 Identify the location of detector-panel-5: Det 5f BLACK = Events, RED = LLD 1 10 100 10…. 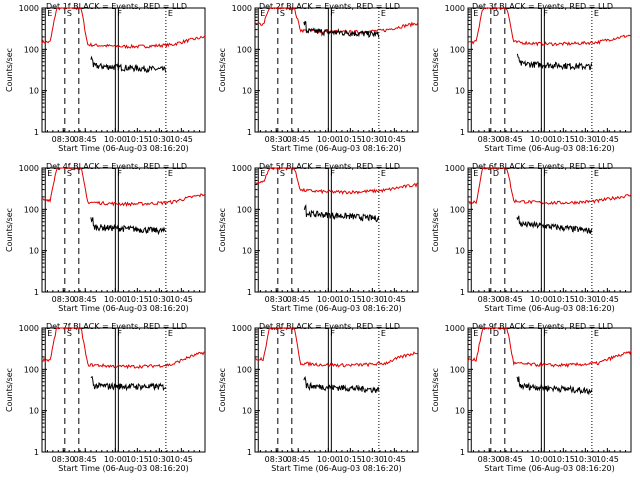
(318, 237).